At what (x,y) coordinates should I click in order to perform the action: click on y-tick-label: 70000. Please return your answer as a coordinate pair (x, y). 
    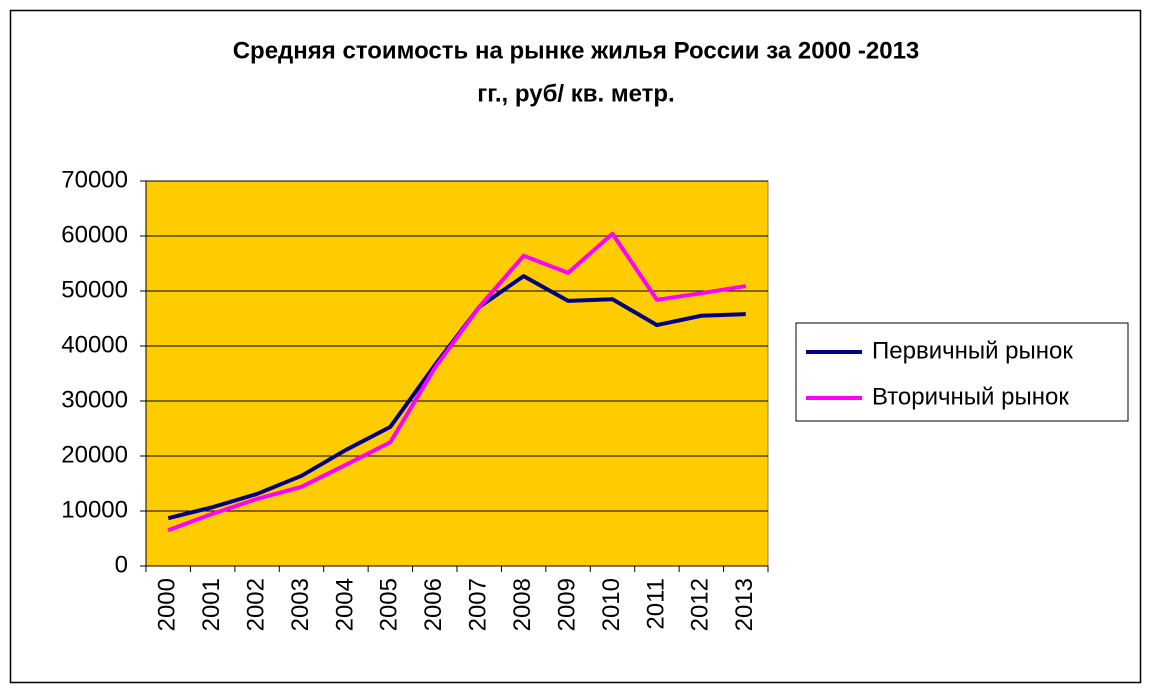
    Looking at the image, I should click on (94, 179).